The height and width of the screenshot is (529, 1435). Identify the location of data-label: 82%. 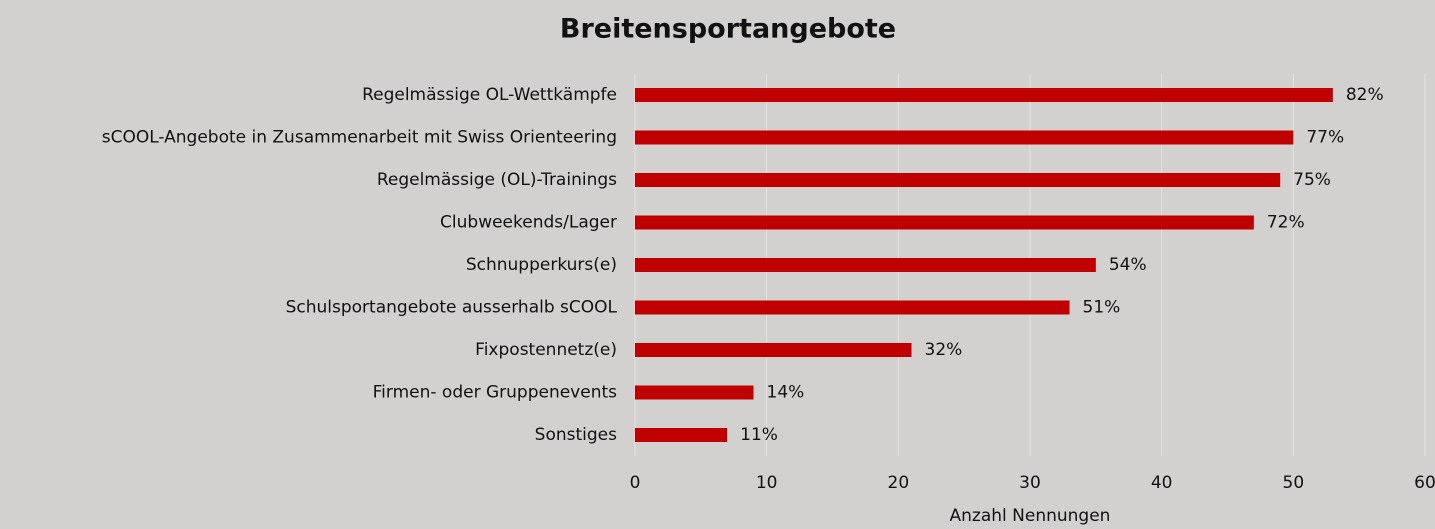
(1365, 95).